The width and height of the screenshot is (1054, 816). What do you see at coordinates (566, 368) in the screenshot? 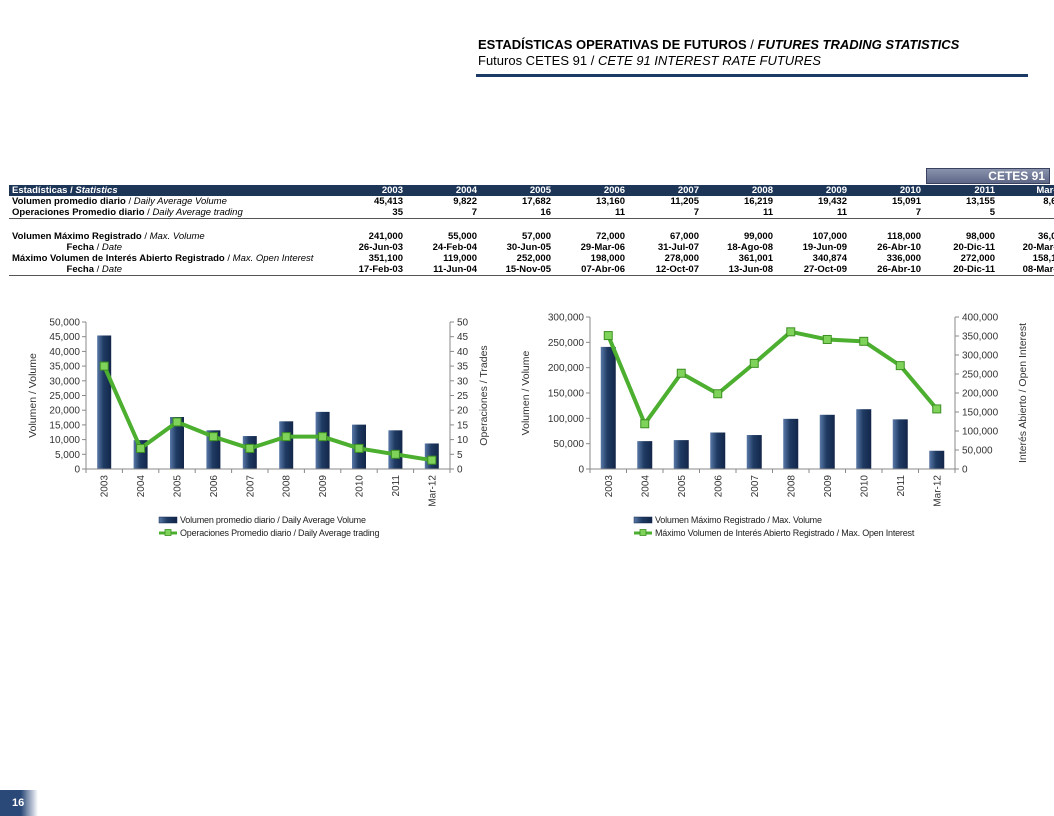
I see `y-tick-label: 200,000` at bounding box center [566, 368].